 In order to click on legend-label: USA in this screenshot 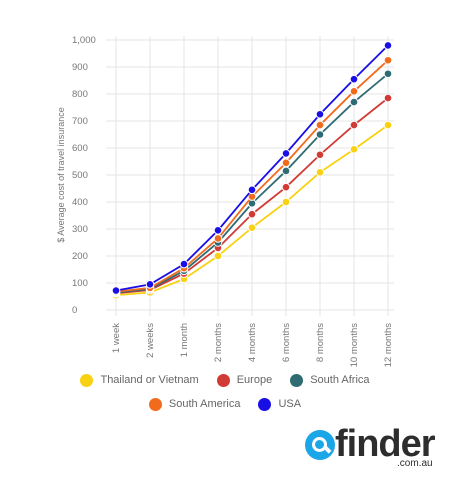, I will do `click(290, 404)`.